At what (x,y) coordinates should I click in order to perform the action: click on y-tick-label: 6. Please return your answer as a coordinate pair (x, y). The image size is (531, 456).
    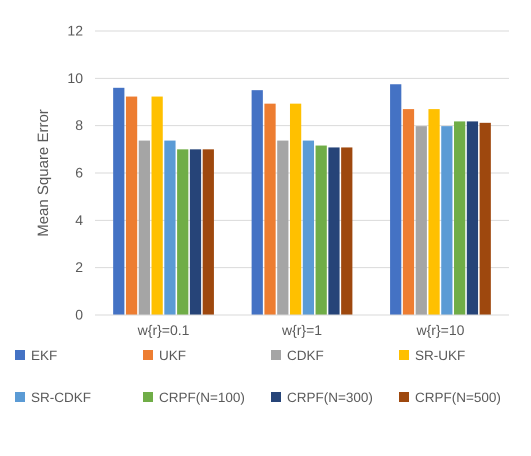
    Looking at the image, I should click on (79, 172).